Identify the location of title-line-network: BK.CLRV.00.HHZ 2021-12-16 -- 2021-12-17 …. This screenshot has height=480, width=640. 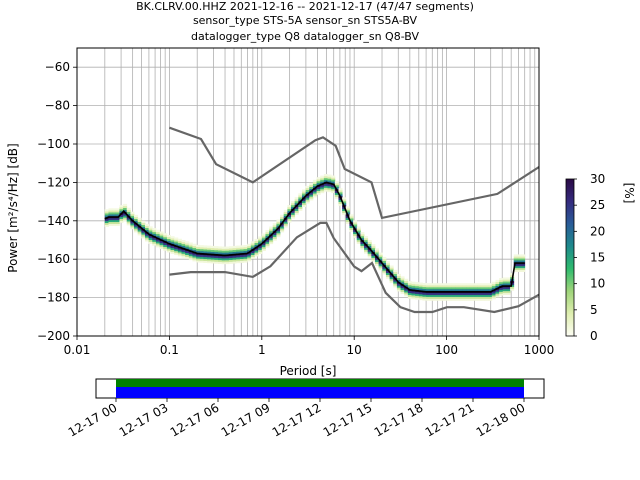
(305, 6).